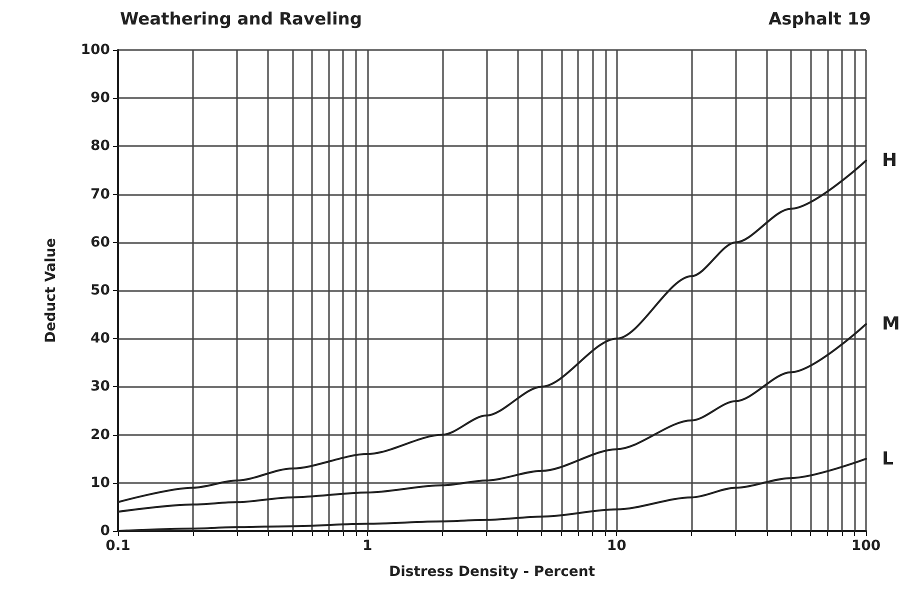  What do you see at coordinates (100, 434) in the screenshot?
I see `y-tick-label: 20` at bounding box center [100, 434].